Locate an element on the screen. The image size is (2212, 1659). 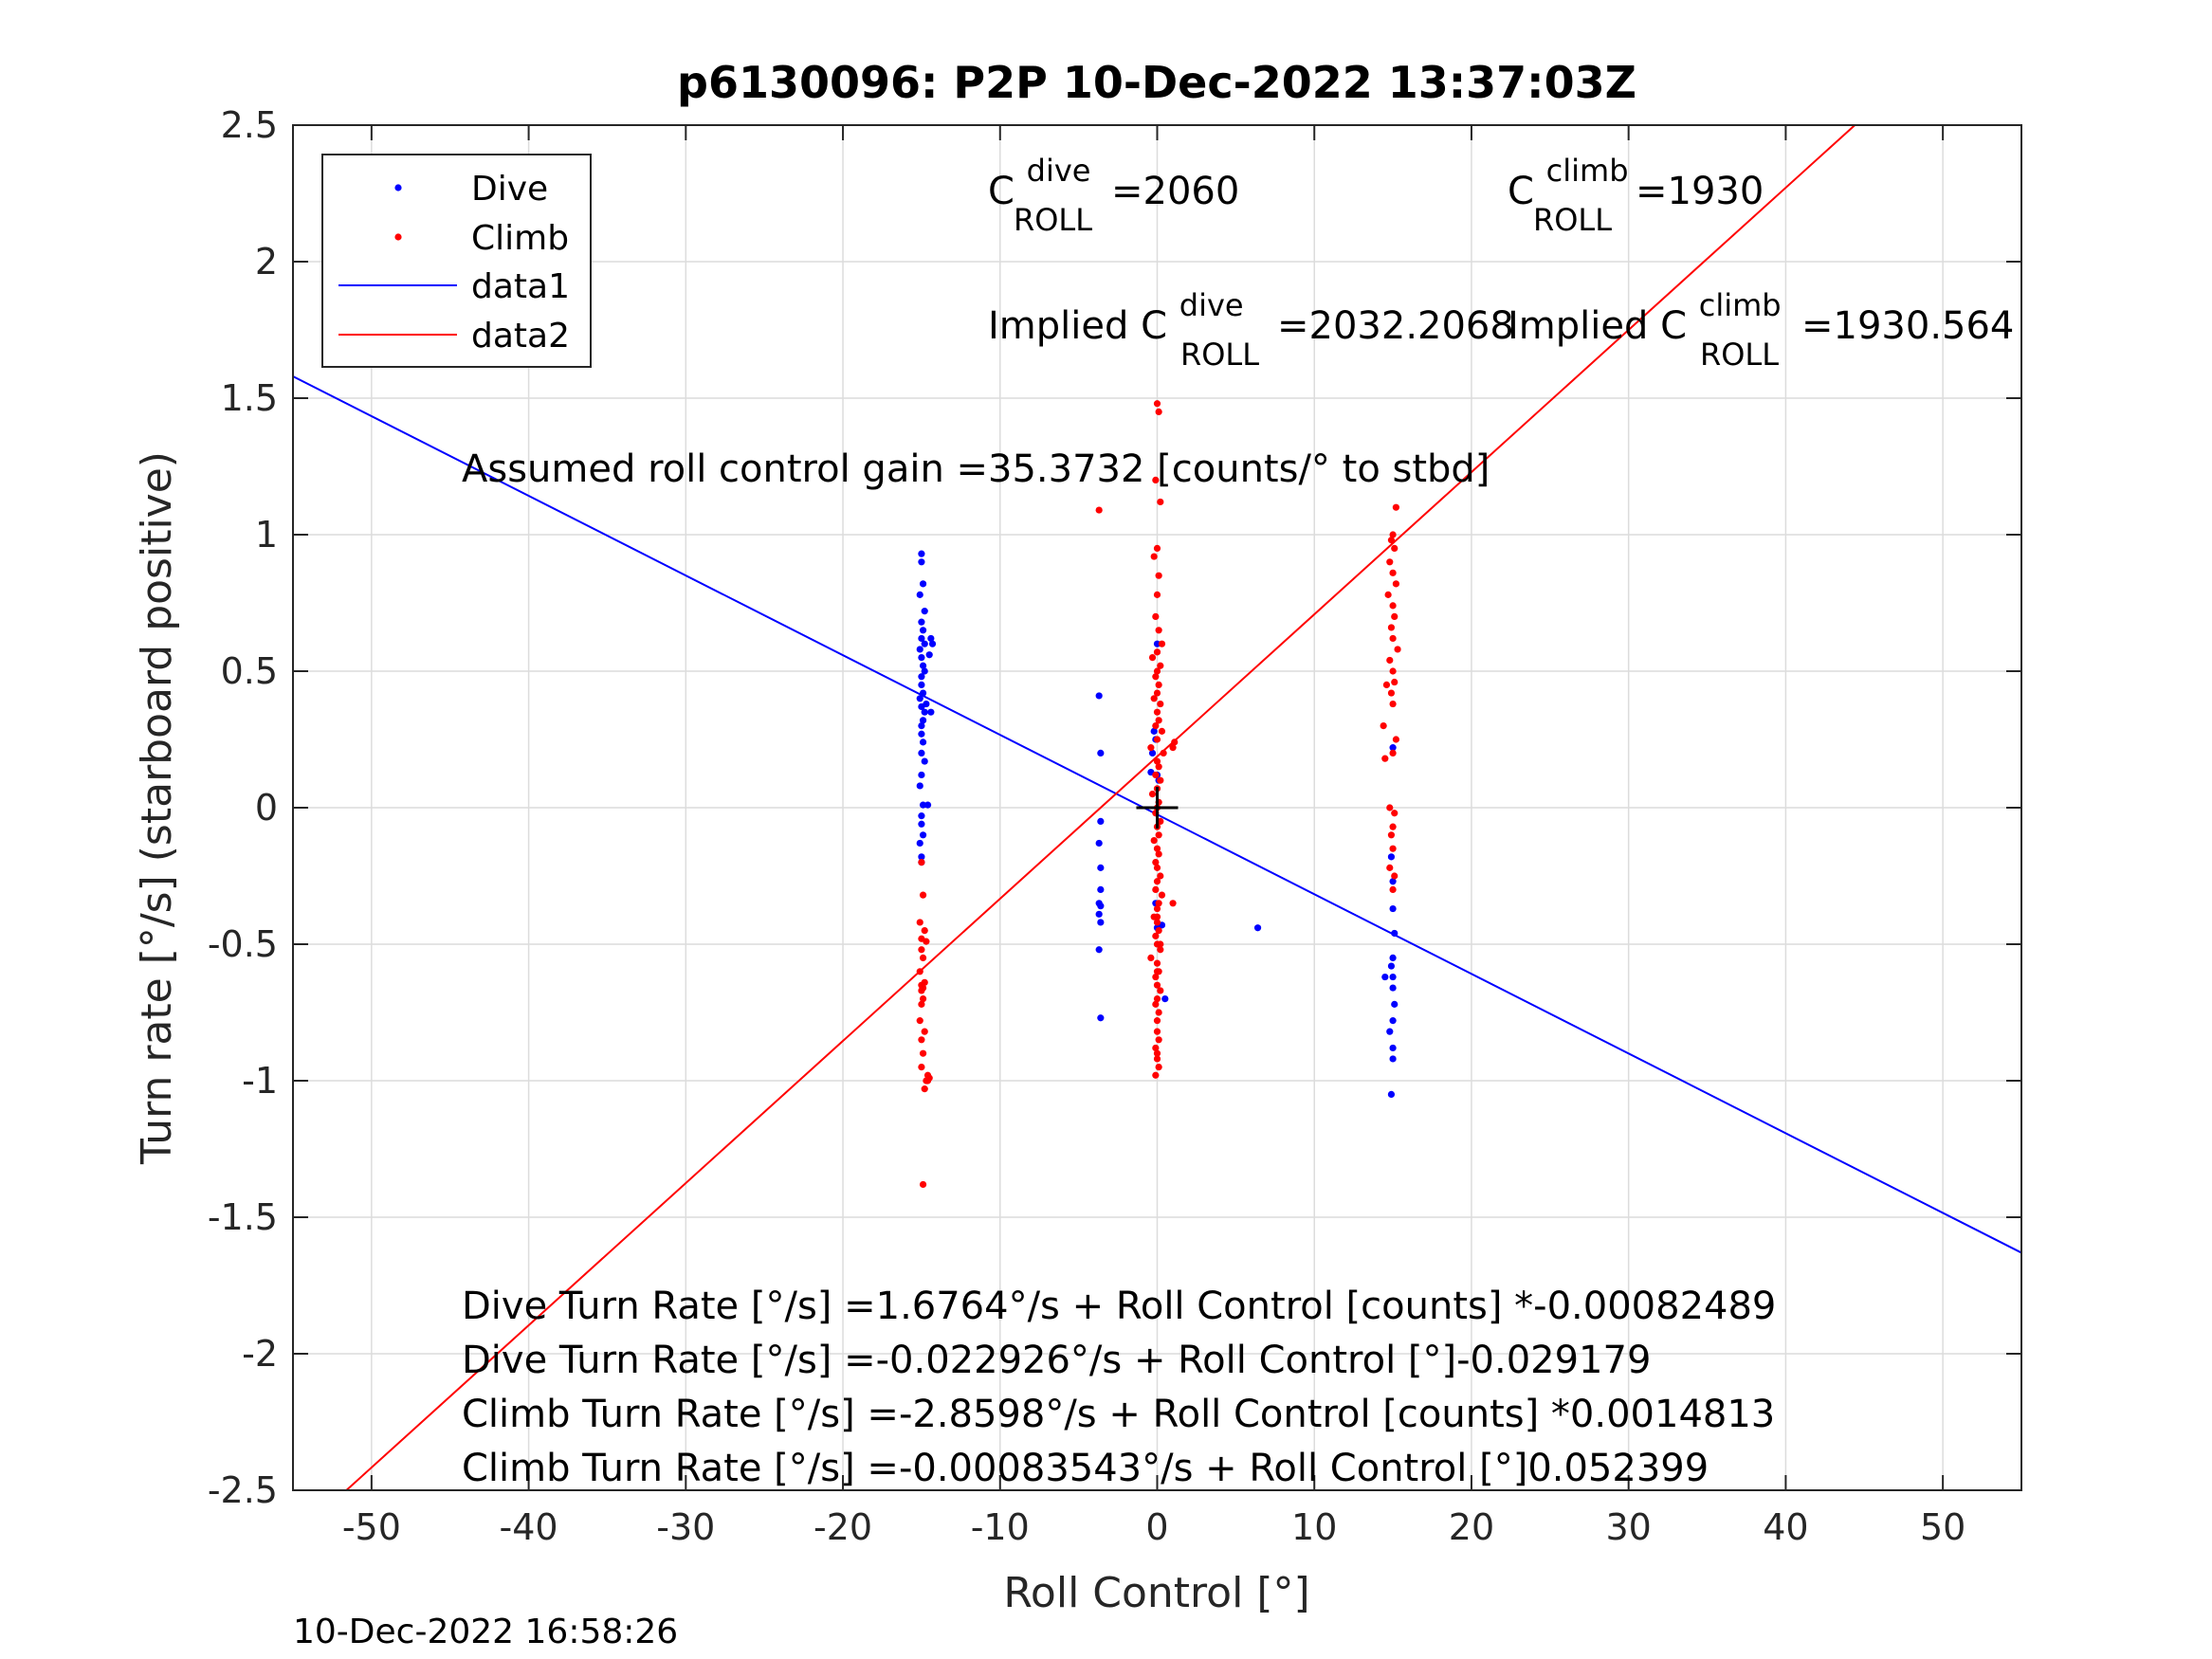
c-dive-base: C is located at coordinates (1001, 191).